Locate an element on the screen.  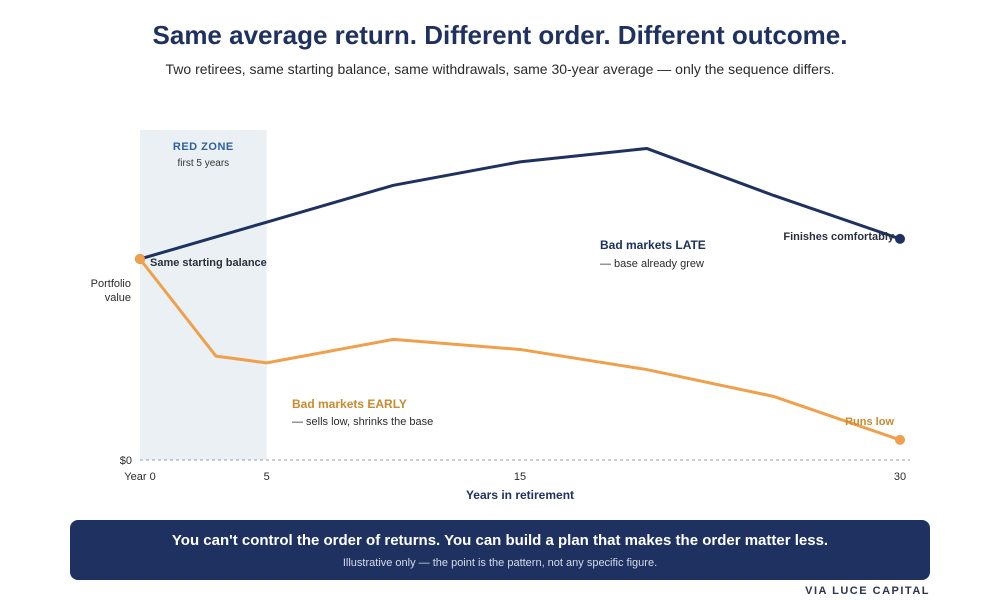
early-end-annotation: Runs low is located at coordinates (869, 422).